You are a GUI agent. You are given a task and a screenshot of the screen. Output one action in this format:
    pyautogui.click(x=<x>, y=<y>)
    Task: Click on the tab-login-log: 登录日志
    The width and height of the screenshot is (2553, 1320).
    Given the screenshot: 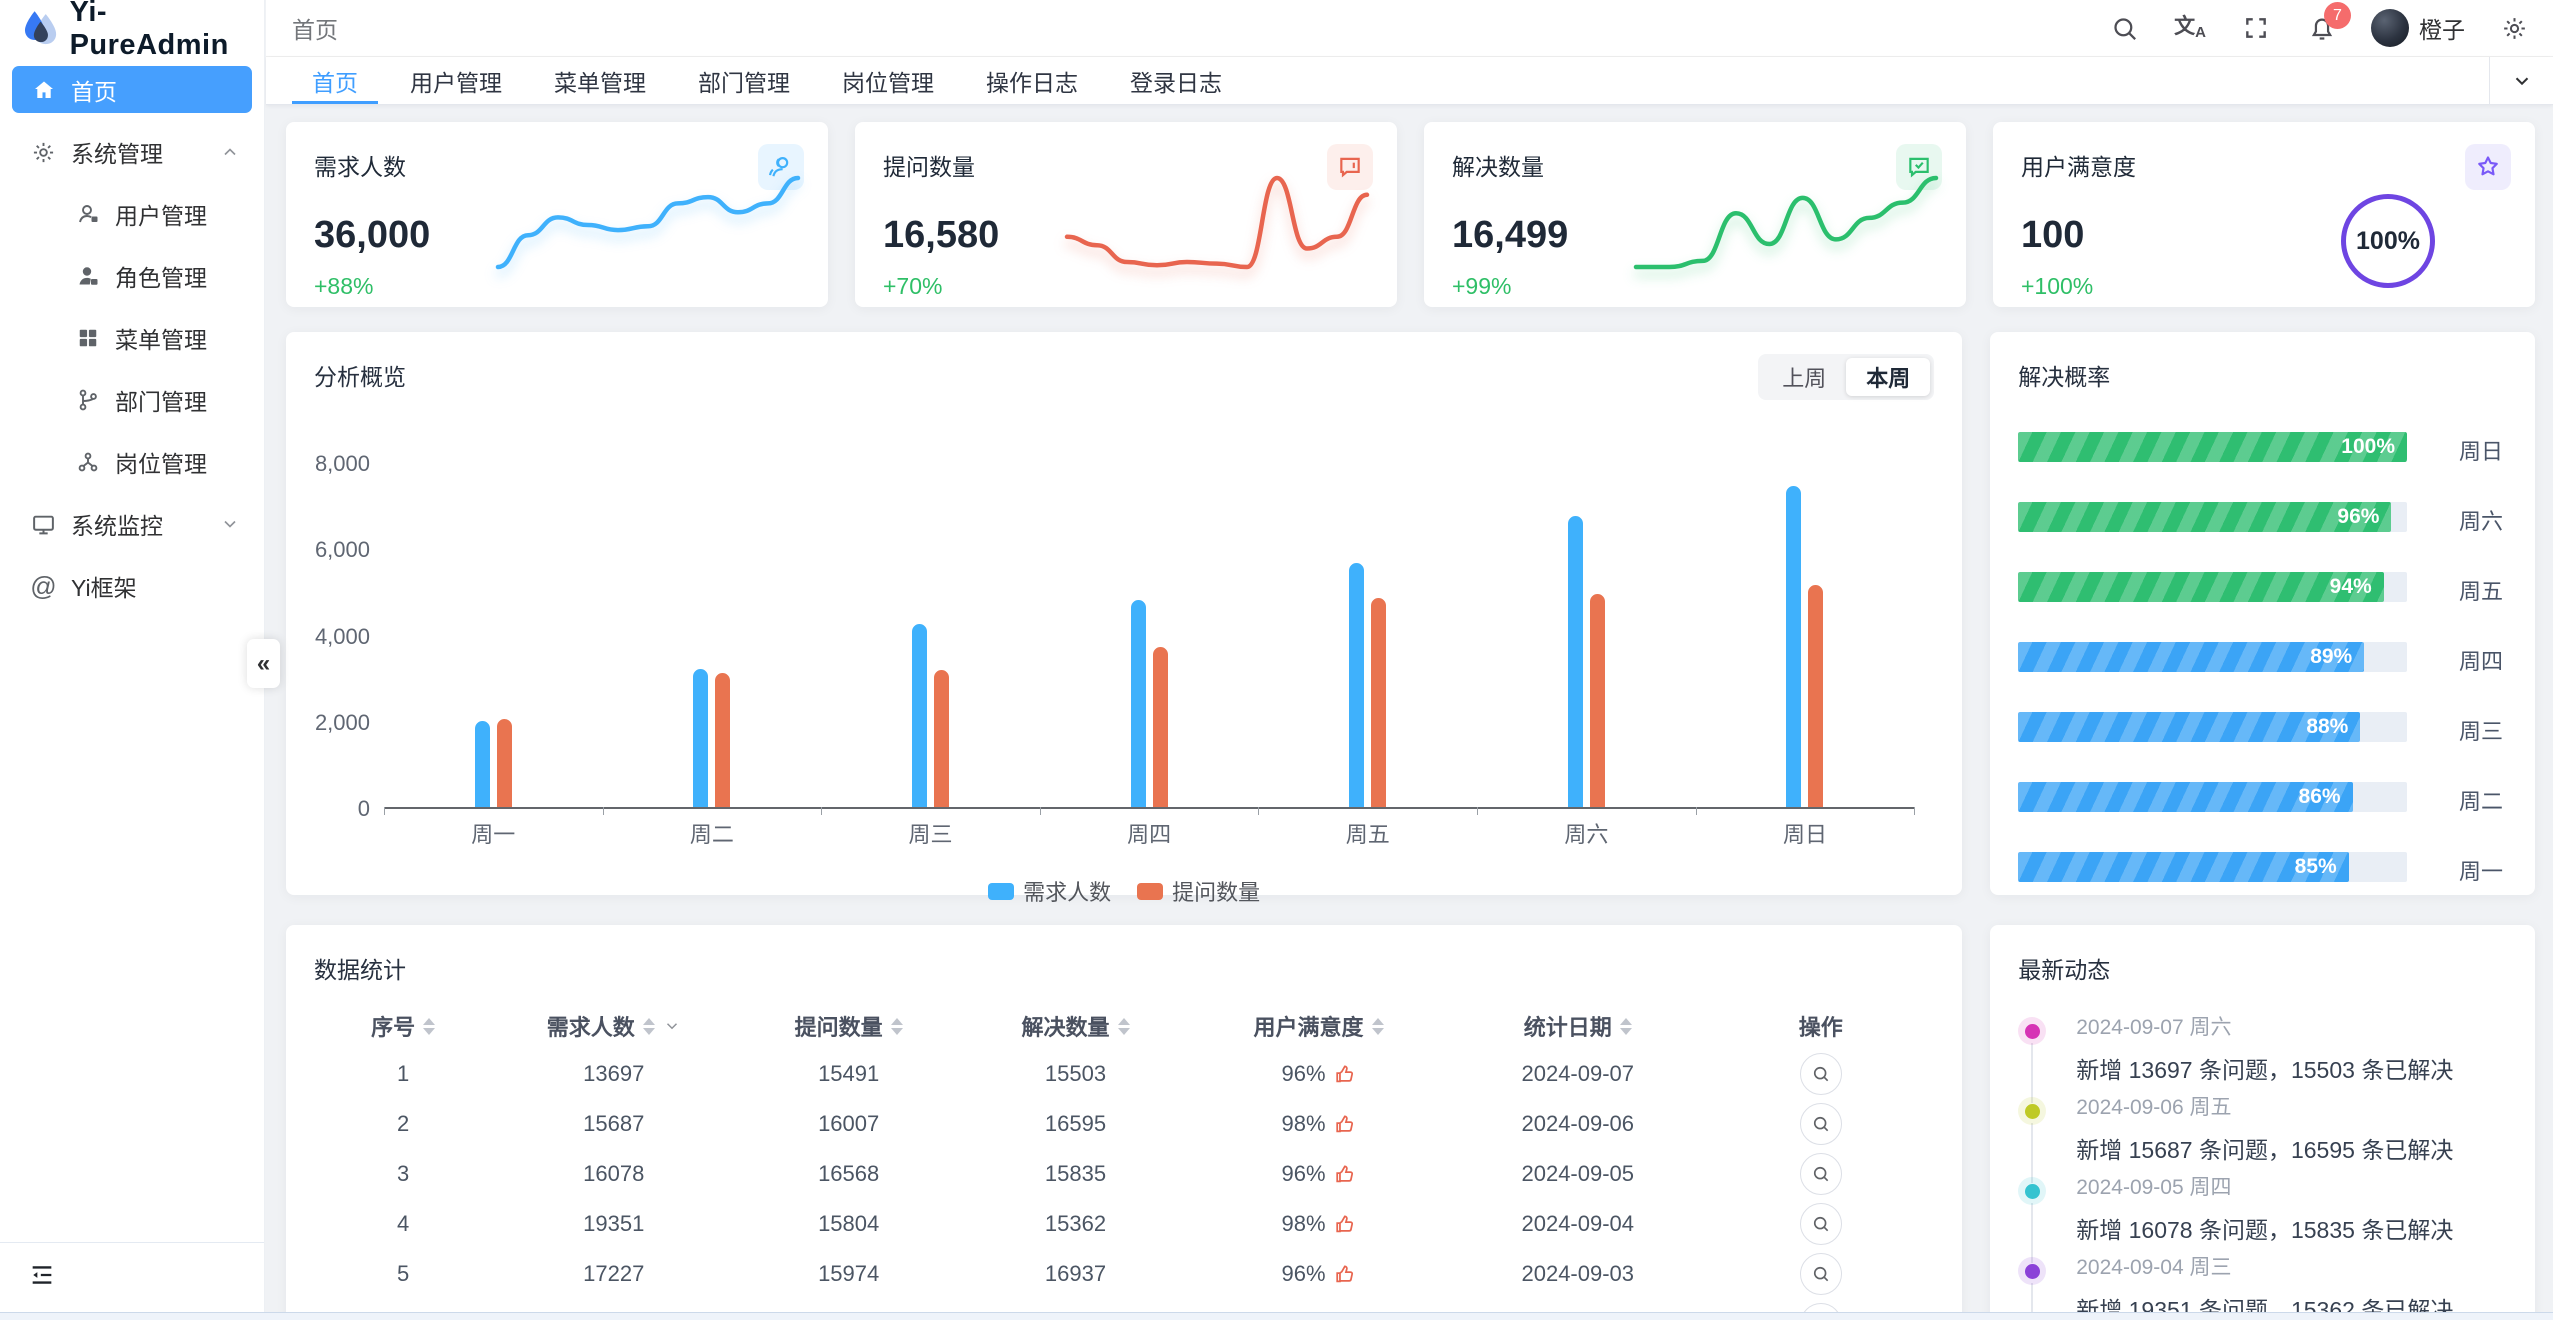 What is the action you would take?
    pyautogui.click(x=1176, y=82)
    